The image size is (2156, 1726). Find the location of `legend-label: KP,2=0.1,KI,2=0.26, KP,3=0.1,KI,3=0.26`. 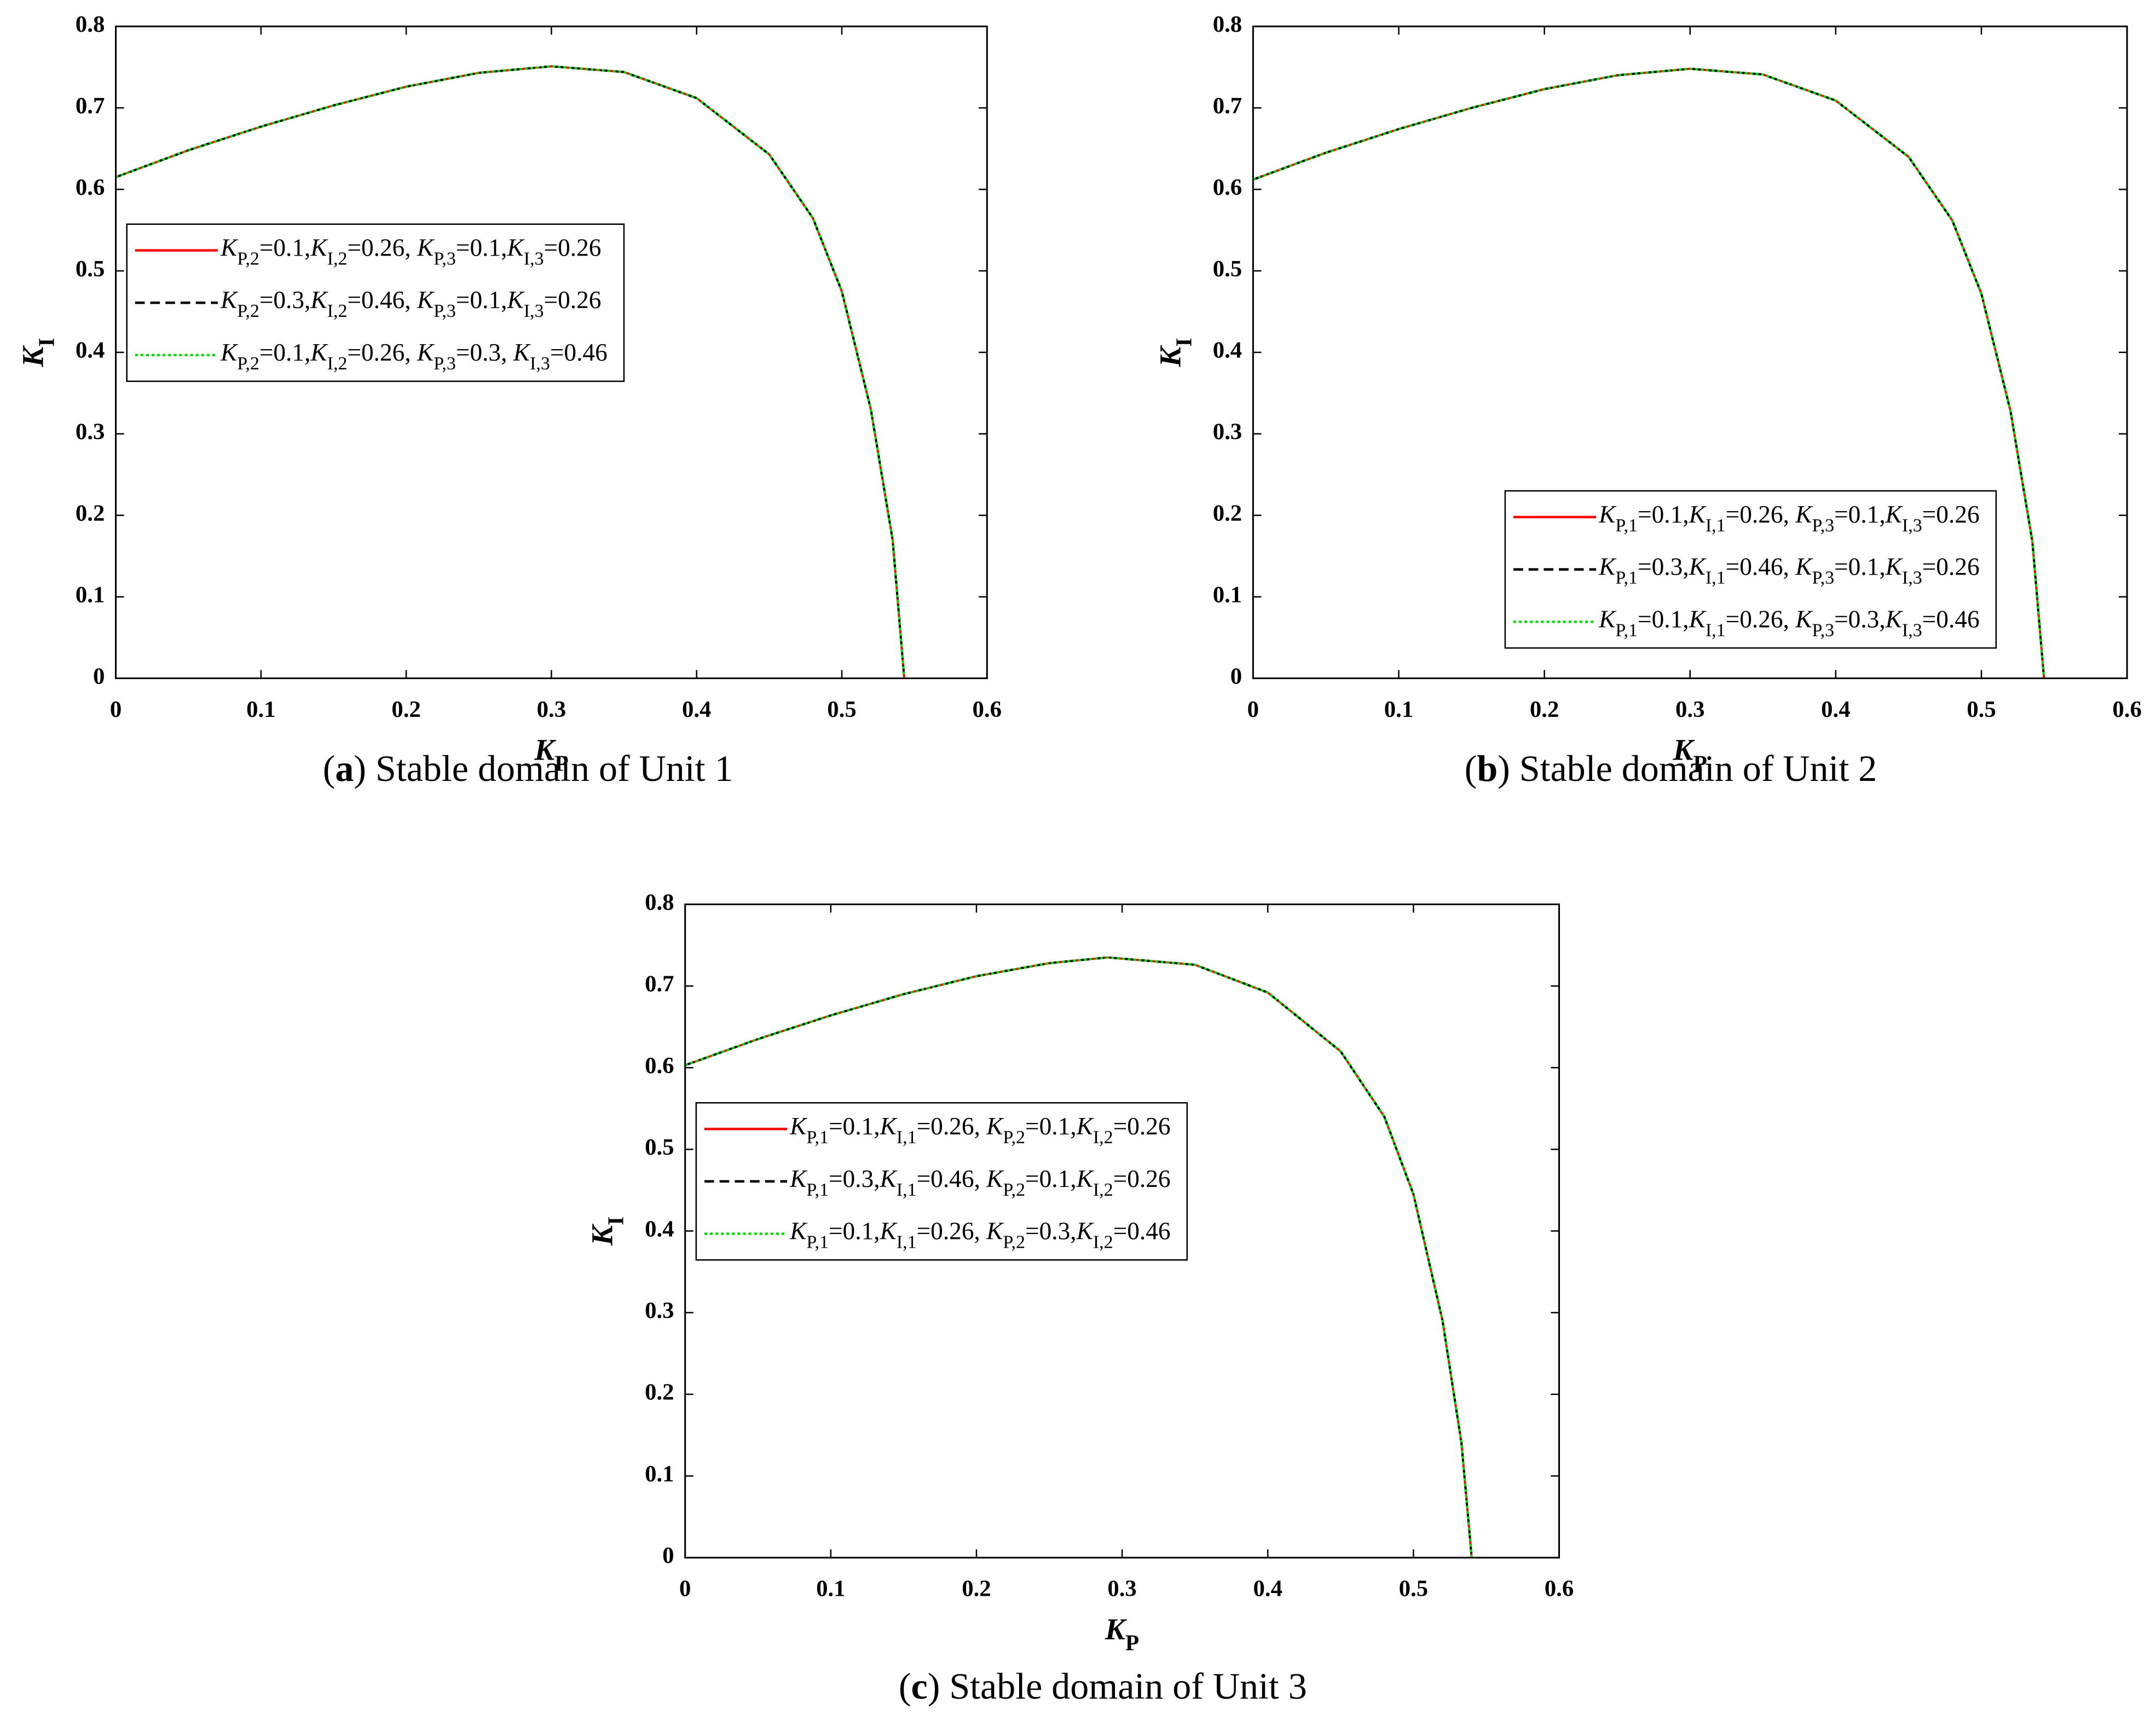

legend-label: KP,2=0.1,KI,2=0.26, KP,3=0.1,KI,3=0.26 is located at coordinates (410, 251).